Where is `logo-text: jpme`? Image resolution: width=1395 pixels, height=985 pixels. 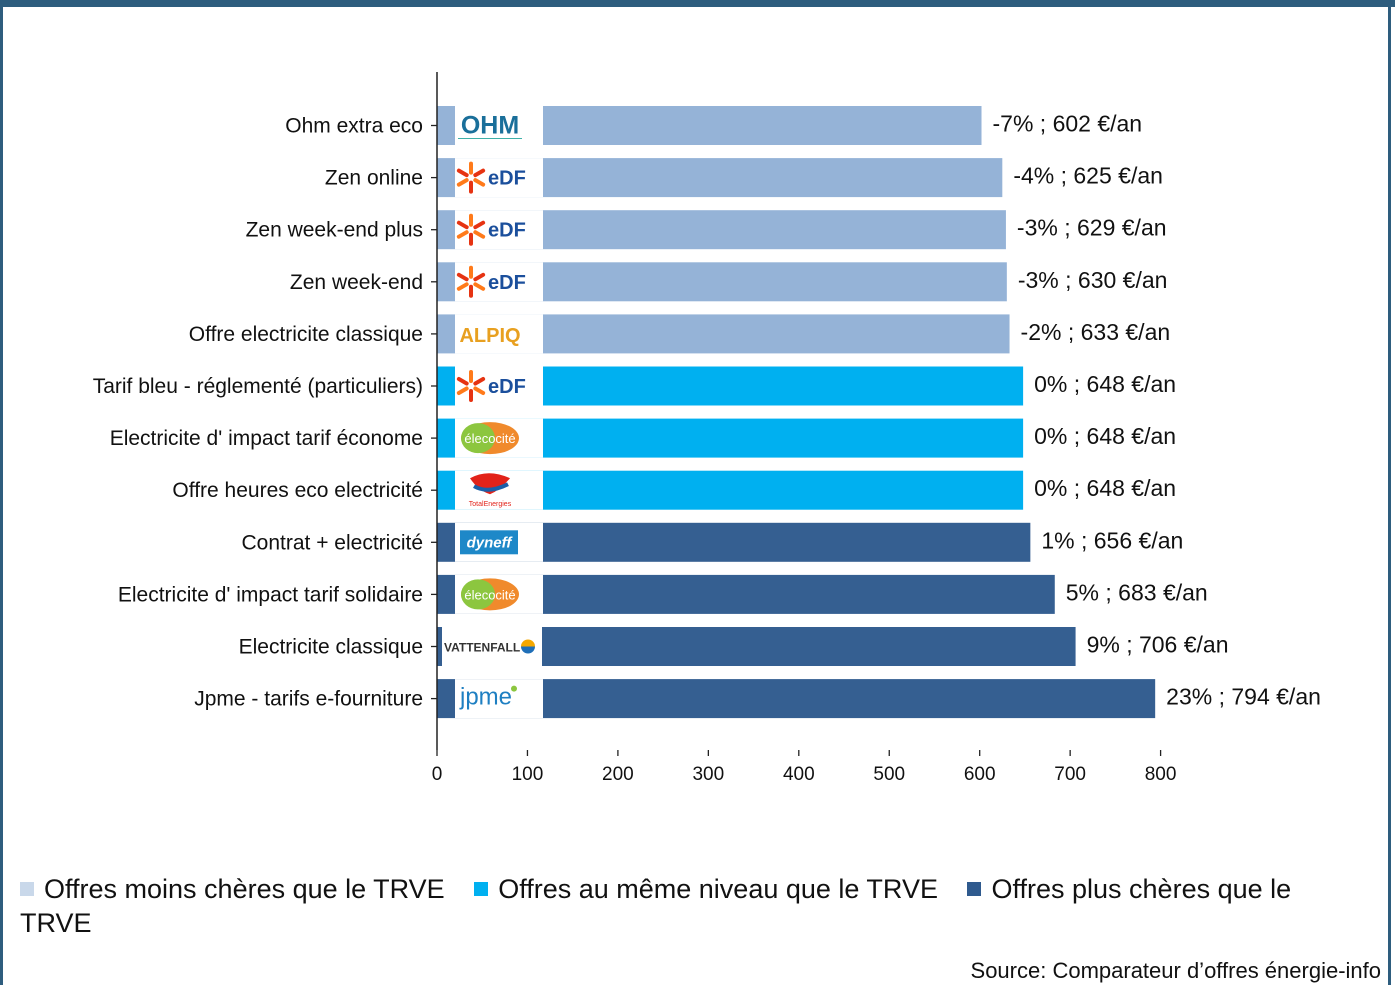 logo-text: jpme is located at coordinates (485, 697).